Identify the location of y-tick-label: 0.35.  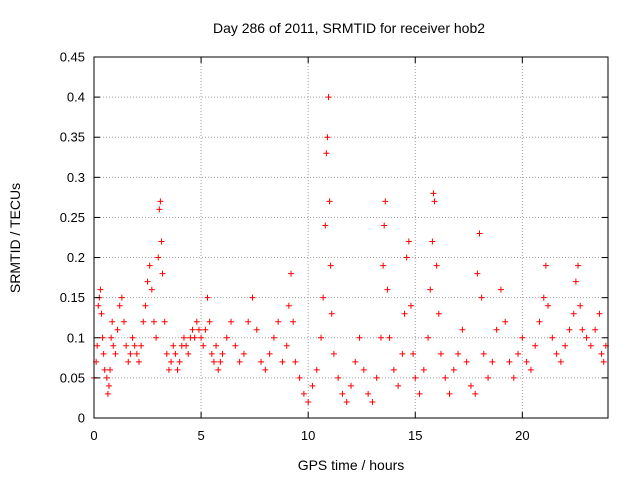
(72, 137).